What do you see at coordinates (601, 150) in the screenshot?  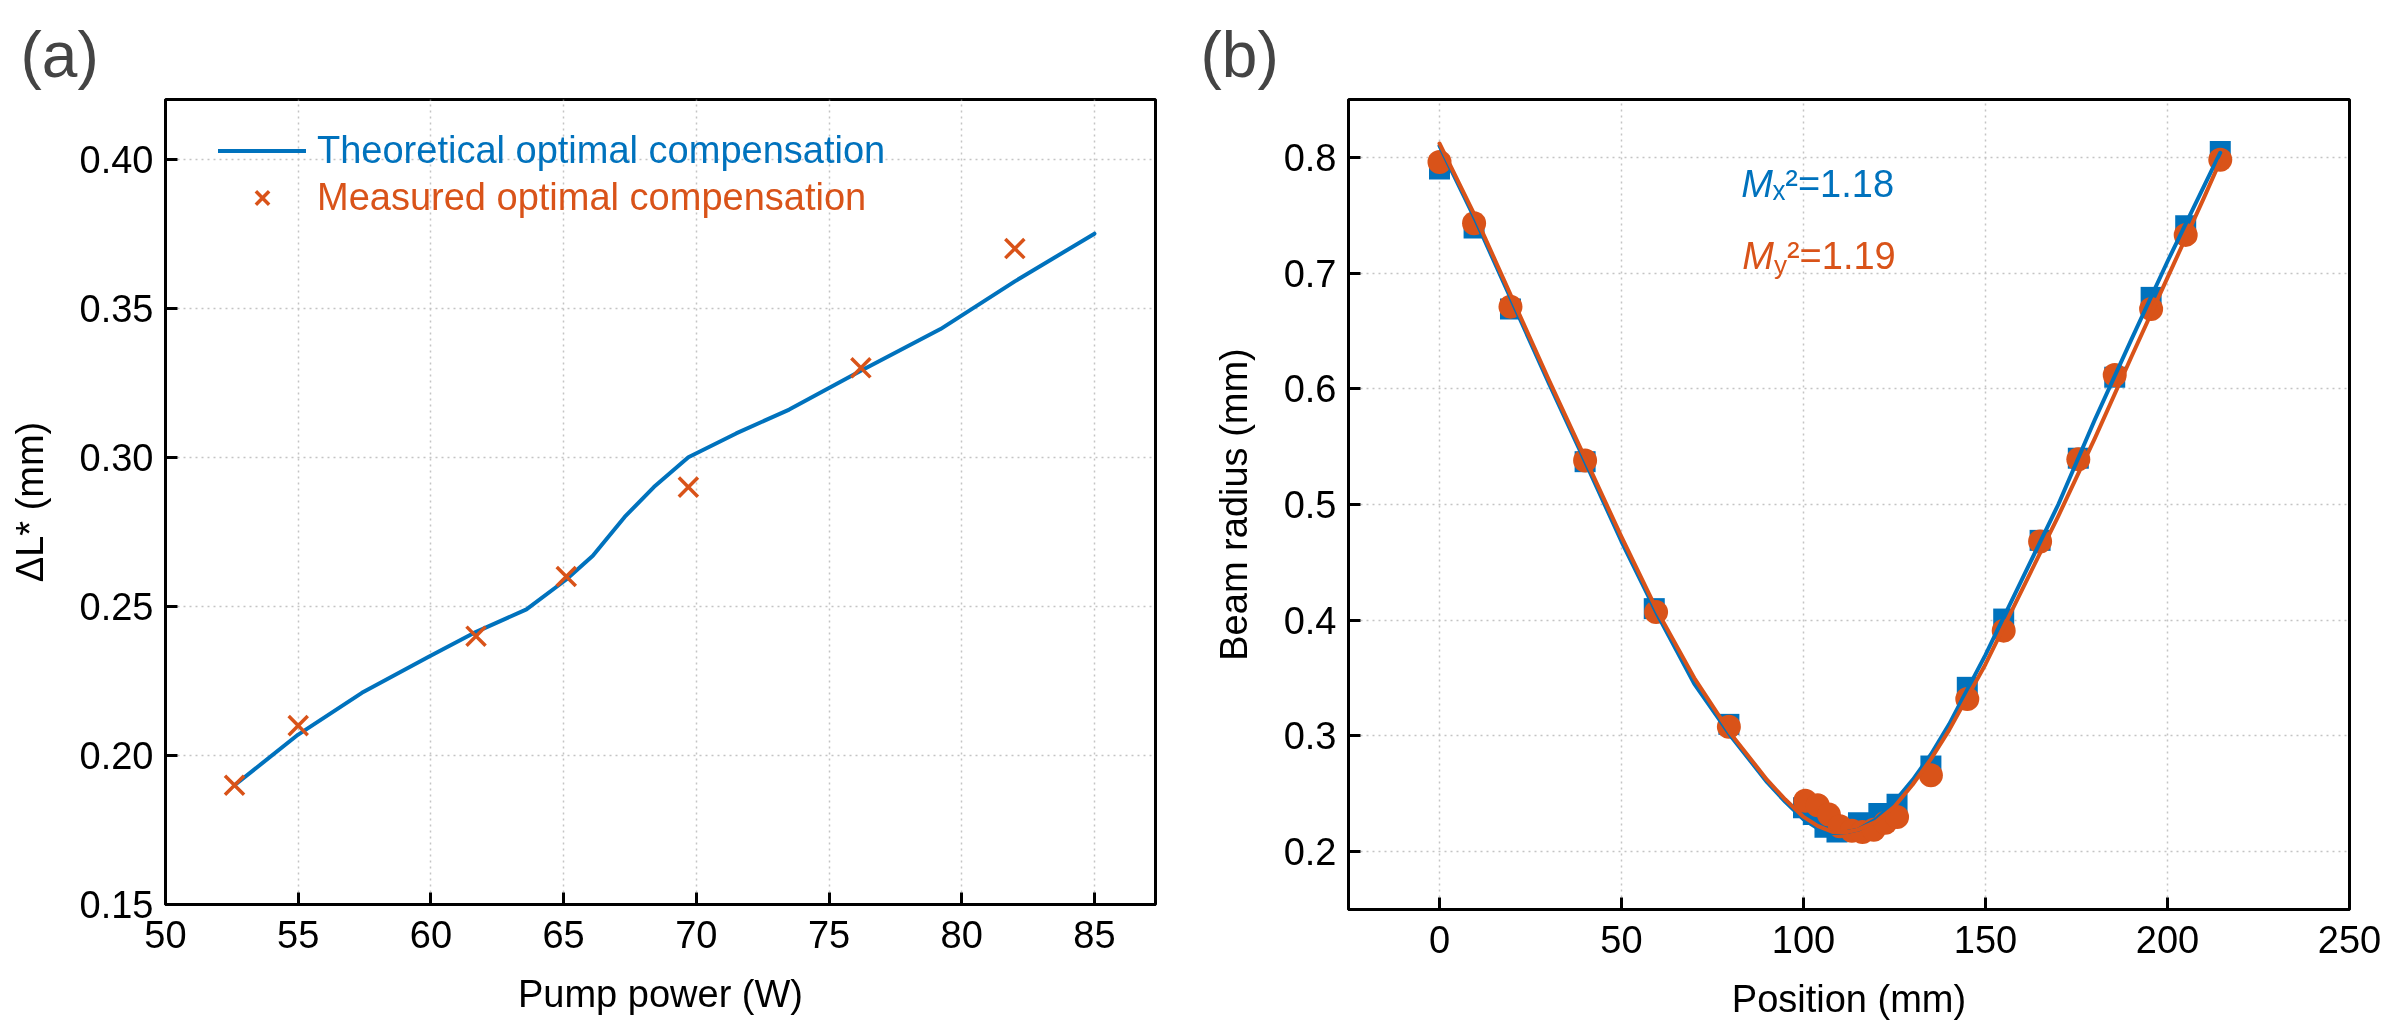 I see `legend-label: Theoretical optimal compensation` at bounding box center [601, 150].